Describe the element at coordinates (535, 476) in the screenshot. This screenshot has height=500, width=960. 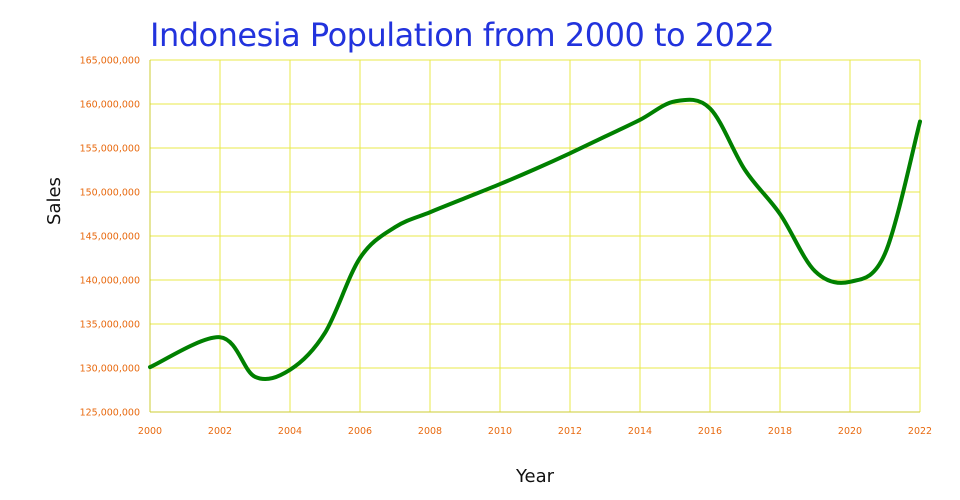
I see `x-axis-label: Year` at that location.